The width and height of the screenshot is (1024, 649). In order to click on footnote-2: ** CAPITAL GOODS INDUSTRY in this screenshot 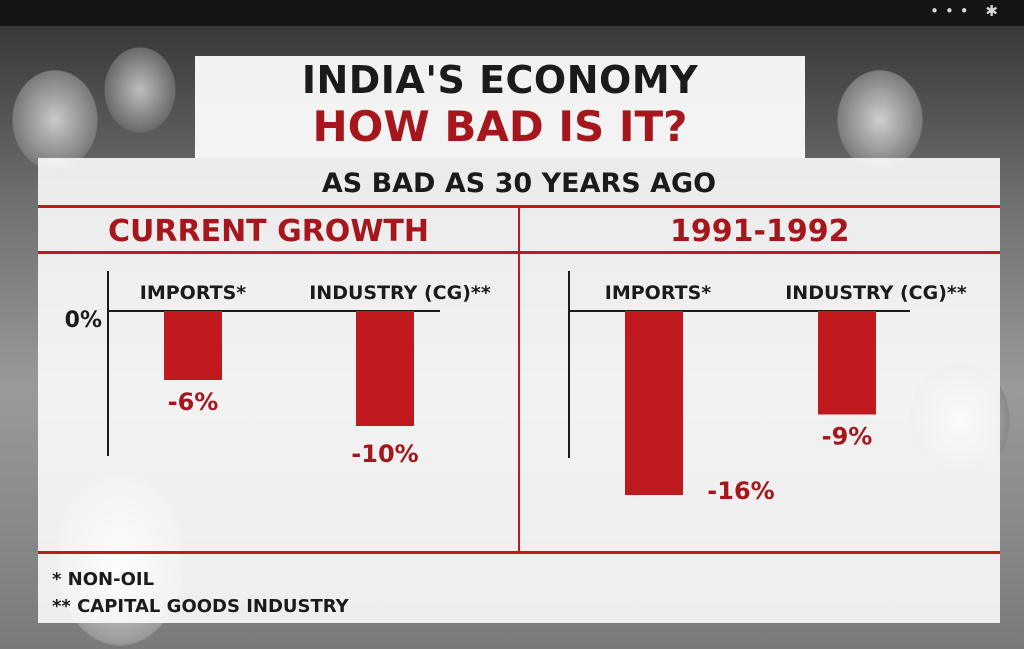, I will do `click(200, 606)`.